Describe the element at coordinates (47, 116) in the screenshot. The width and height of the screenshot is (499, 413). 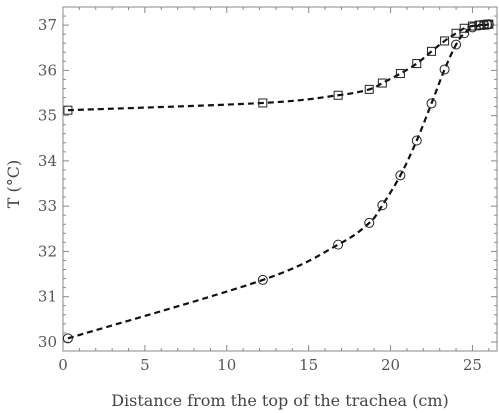
I see `y-tick-label: 35` at that location.